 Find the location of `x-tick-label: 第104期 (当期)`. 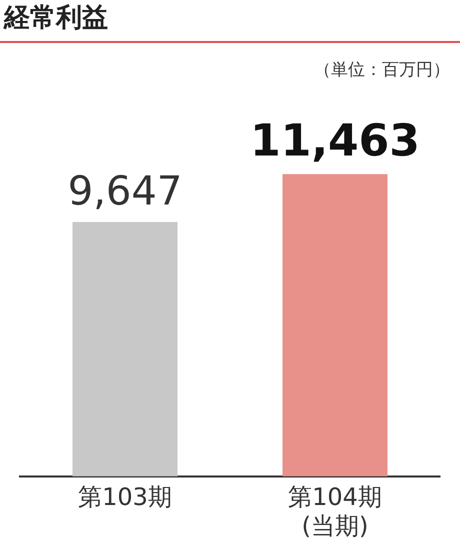

x-tick-label: 第104期 (当期) is located at coordinates (335, 511).